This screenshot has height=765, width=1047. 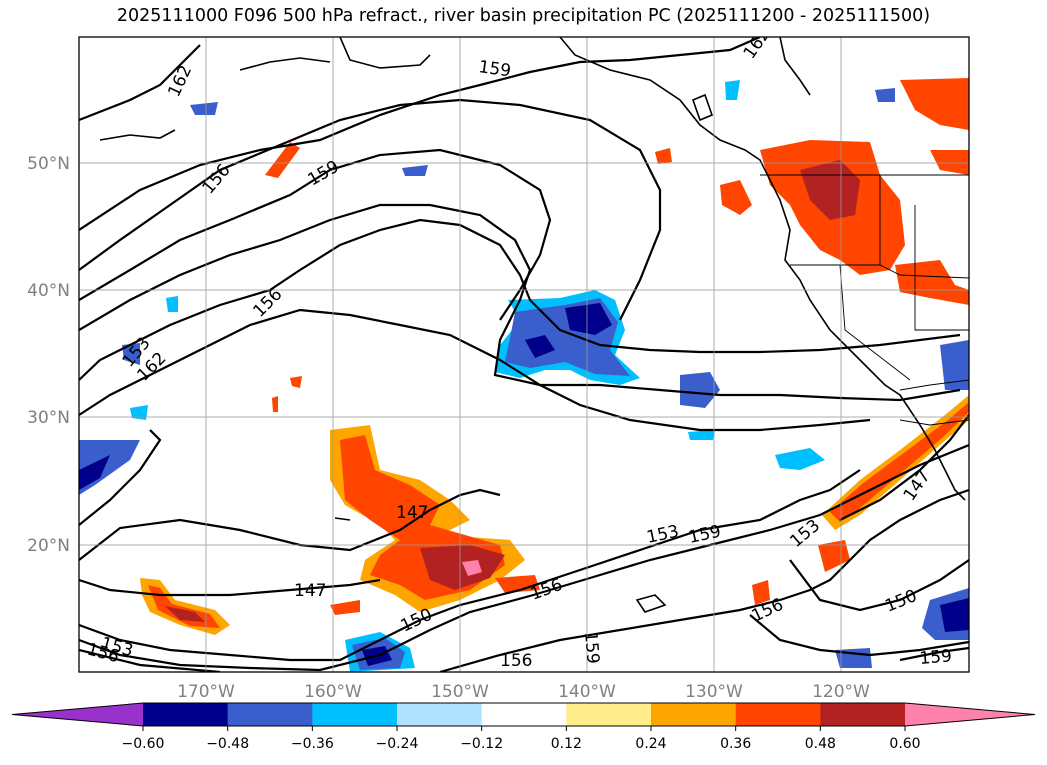 What do you see at coordinates (859, 635) in the screenshot?
I see `contour-156-se` at bounding box center [859, 635].